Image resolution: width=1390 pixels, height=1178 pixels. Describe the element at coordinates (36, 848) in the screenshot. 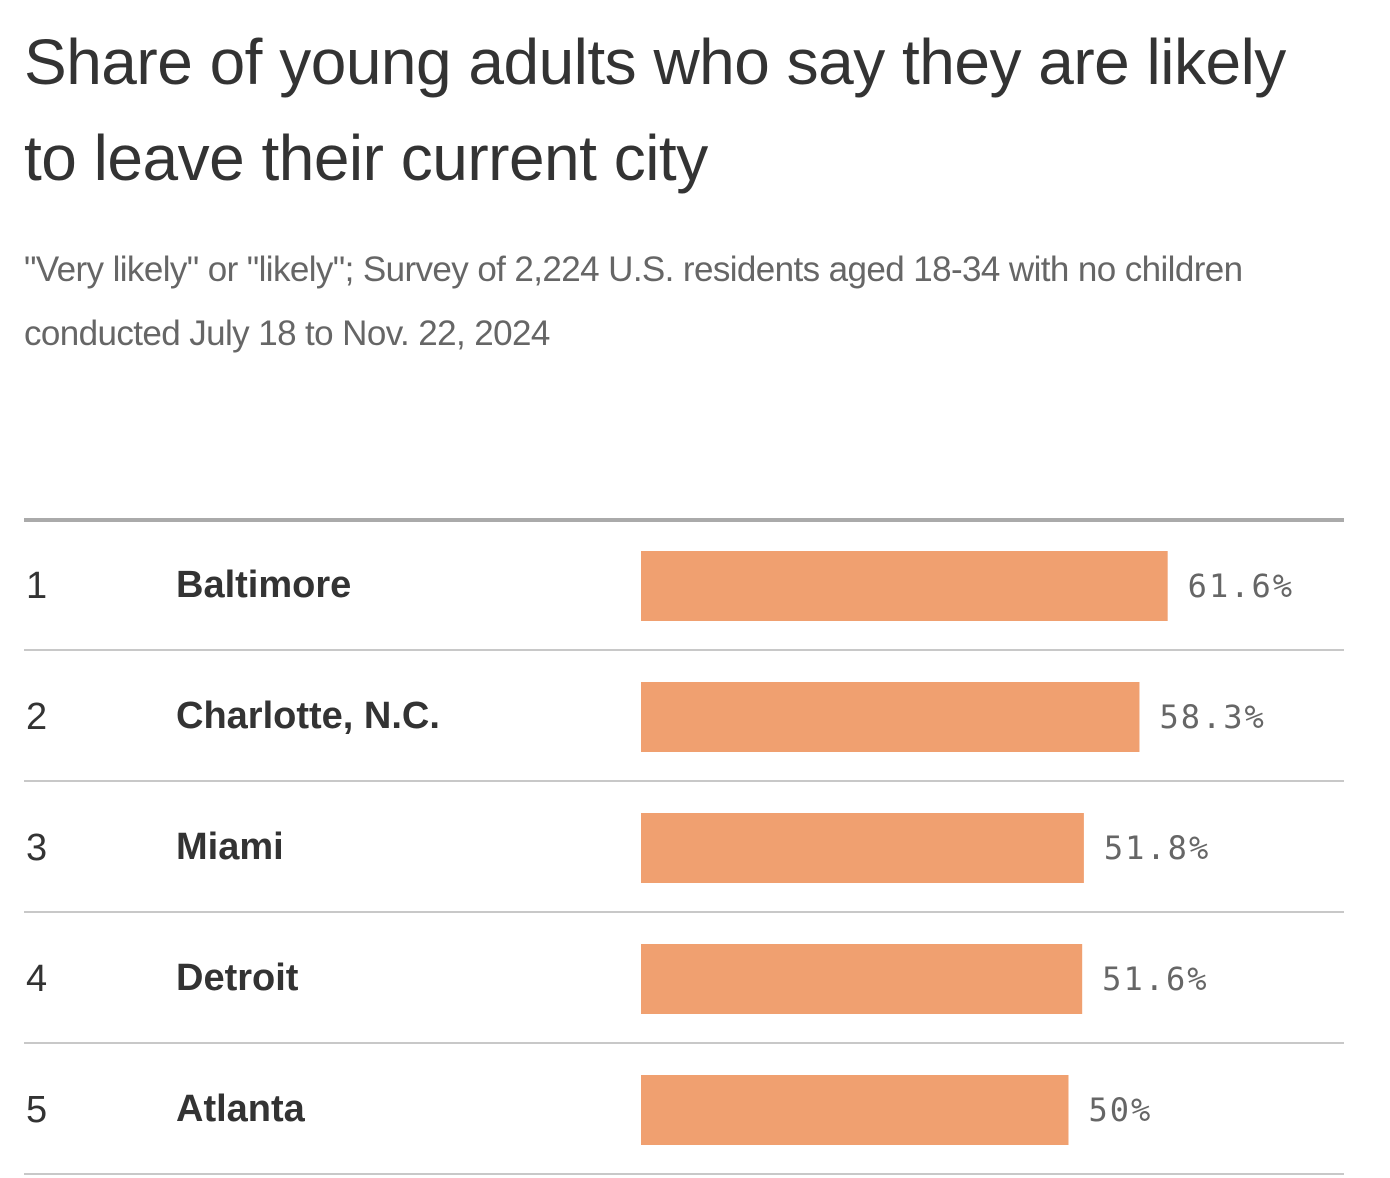

I see `rank-label: 3` at that location.